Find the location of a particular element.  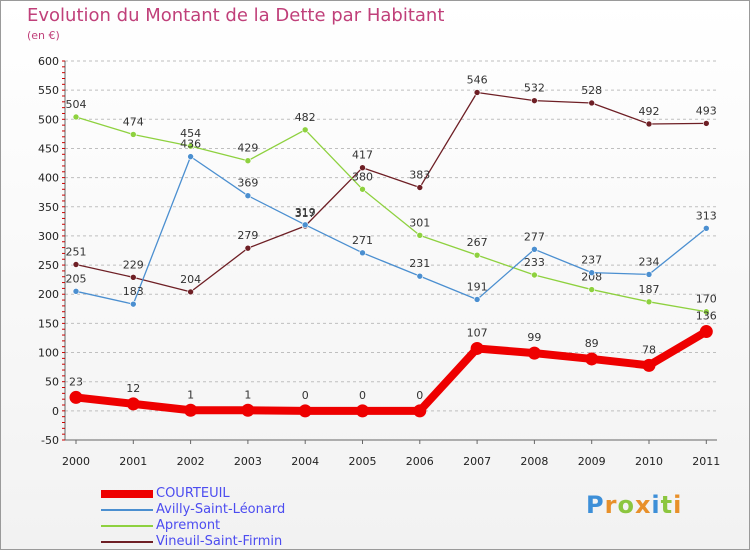

data-label: 205 is located at coordinates (76, 278).